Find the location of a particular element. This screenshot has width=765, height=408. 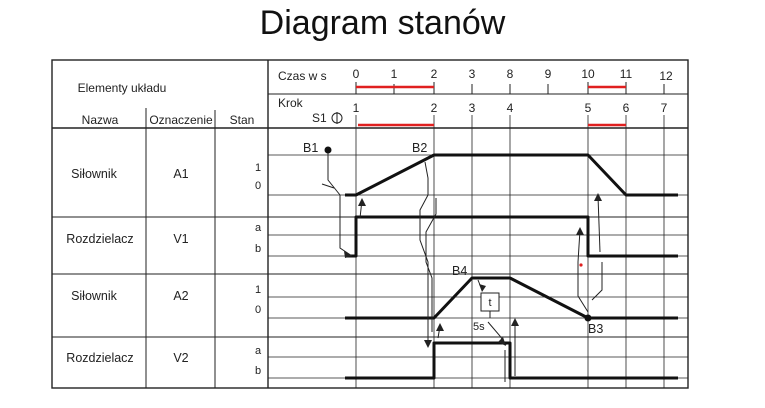

time-tick-label: 11 is located at coordinates (626, 74).